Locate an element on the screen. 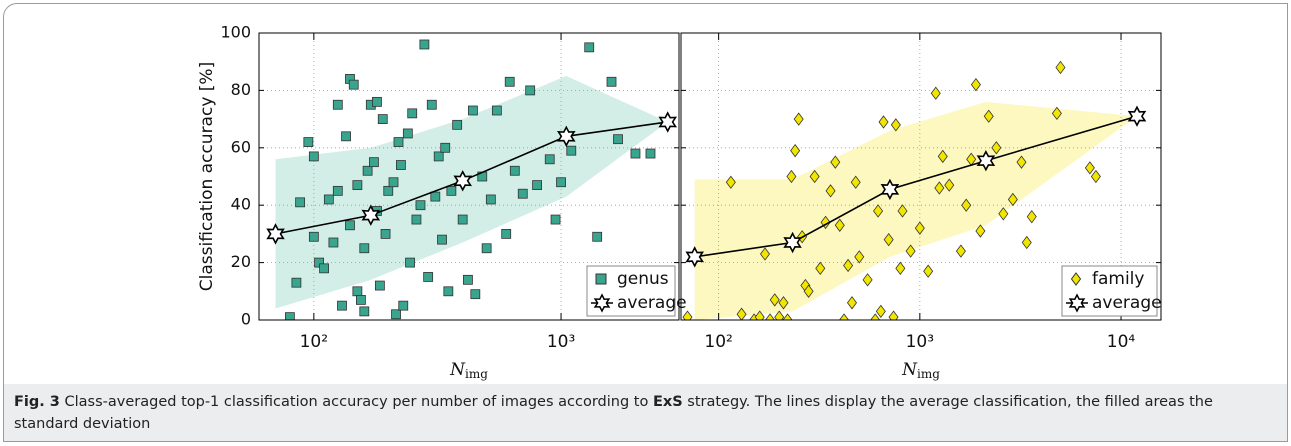  y-tick-label: 40 is located at coordinates (241, 204).